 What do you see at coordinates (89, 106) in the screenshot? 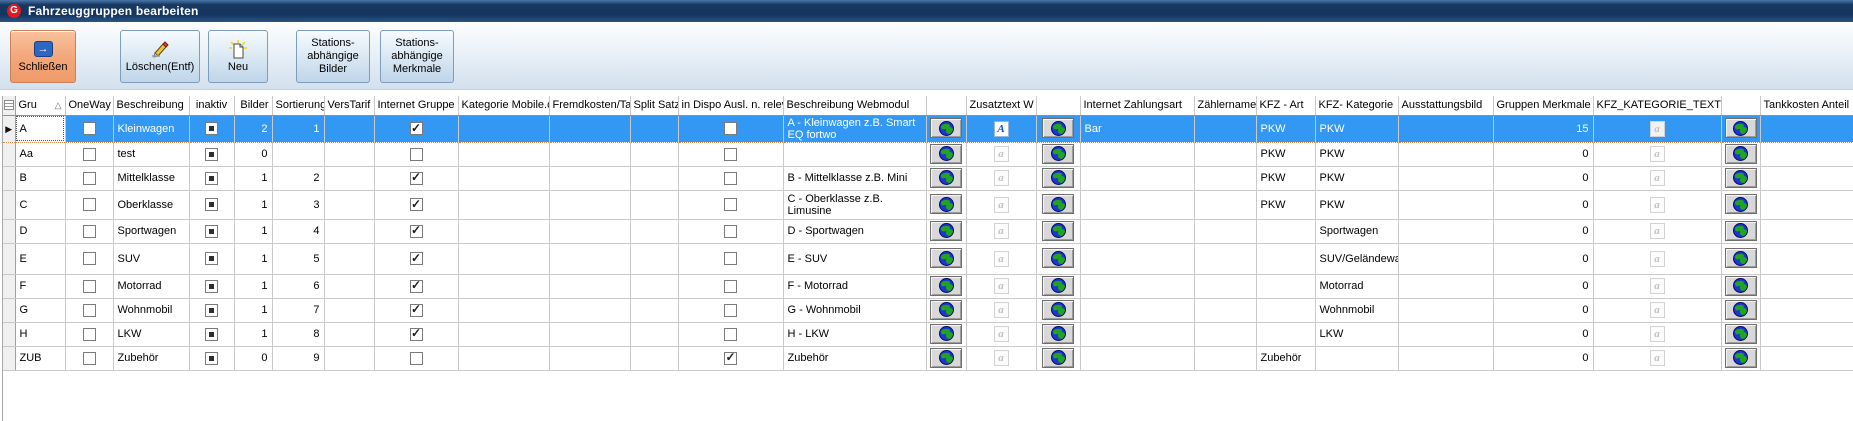
I see `column-header-oneway: OneWay` at bounding box center [89, 106].